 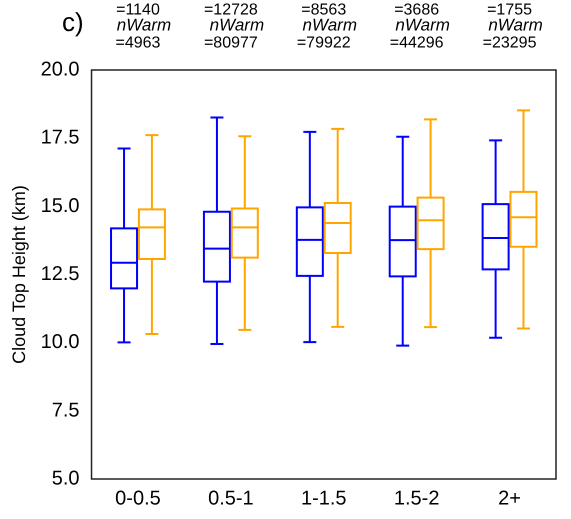 I want to click on x-tick-label: 0-0.5, so click(x=138, y=499).